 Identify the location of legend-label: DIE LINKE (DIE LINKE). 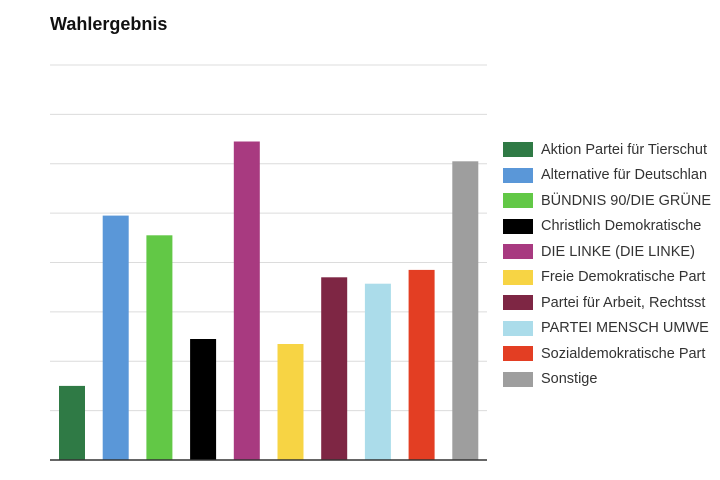
(618, 251).